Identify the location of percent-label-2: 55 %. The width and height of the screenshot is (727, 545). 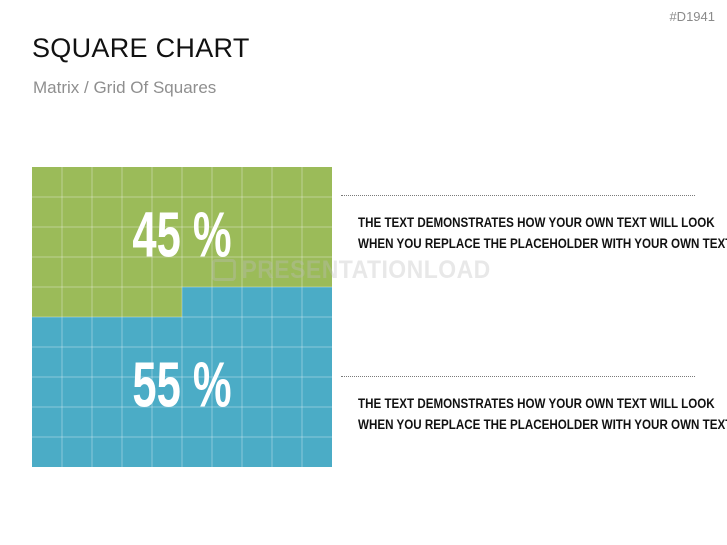
(181, 384).